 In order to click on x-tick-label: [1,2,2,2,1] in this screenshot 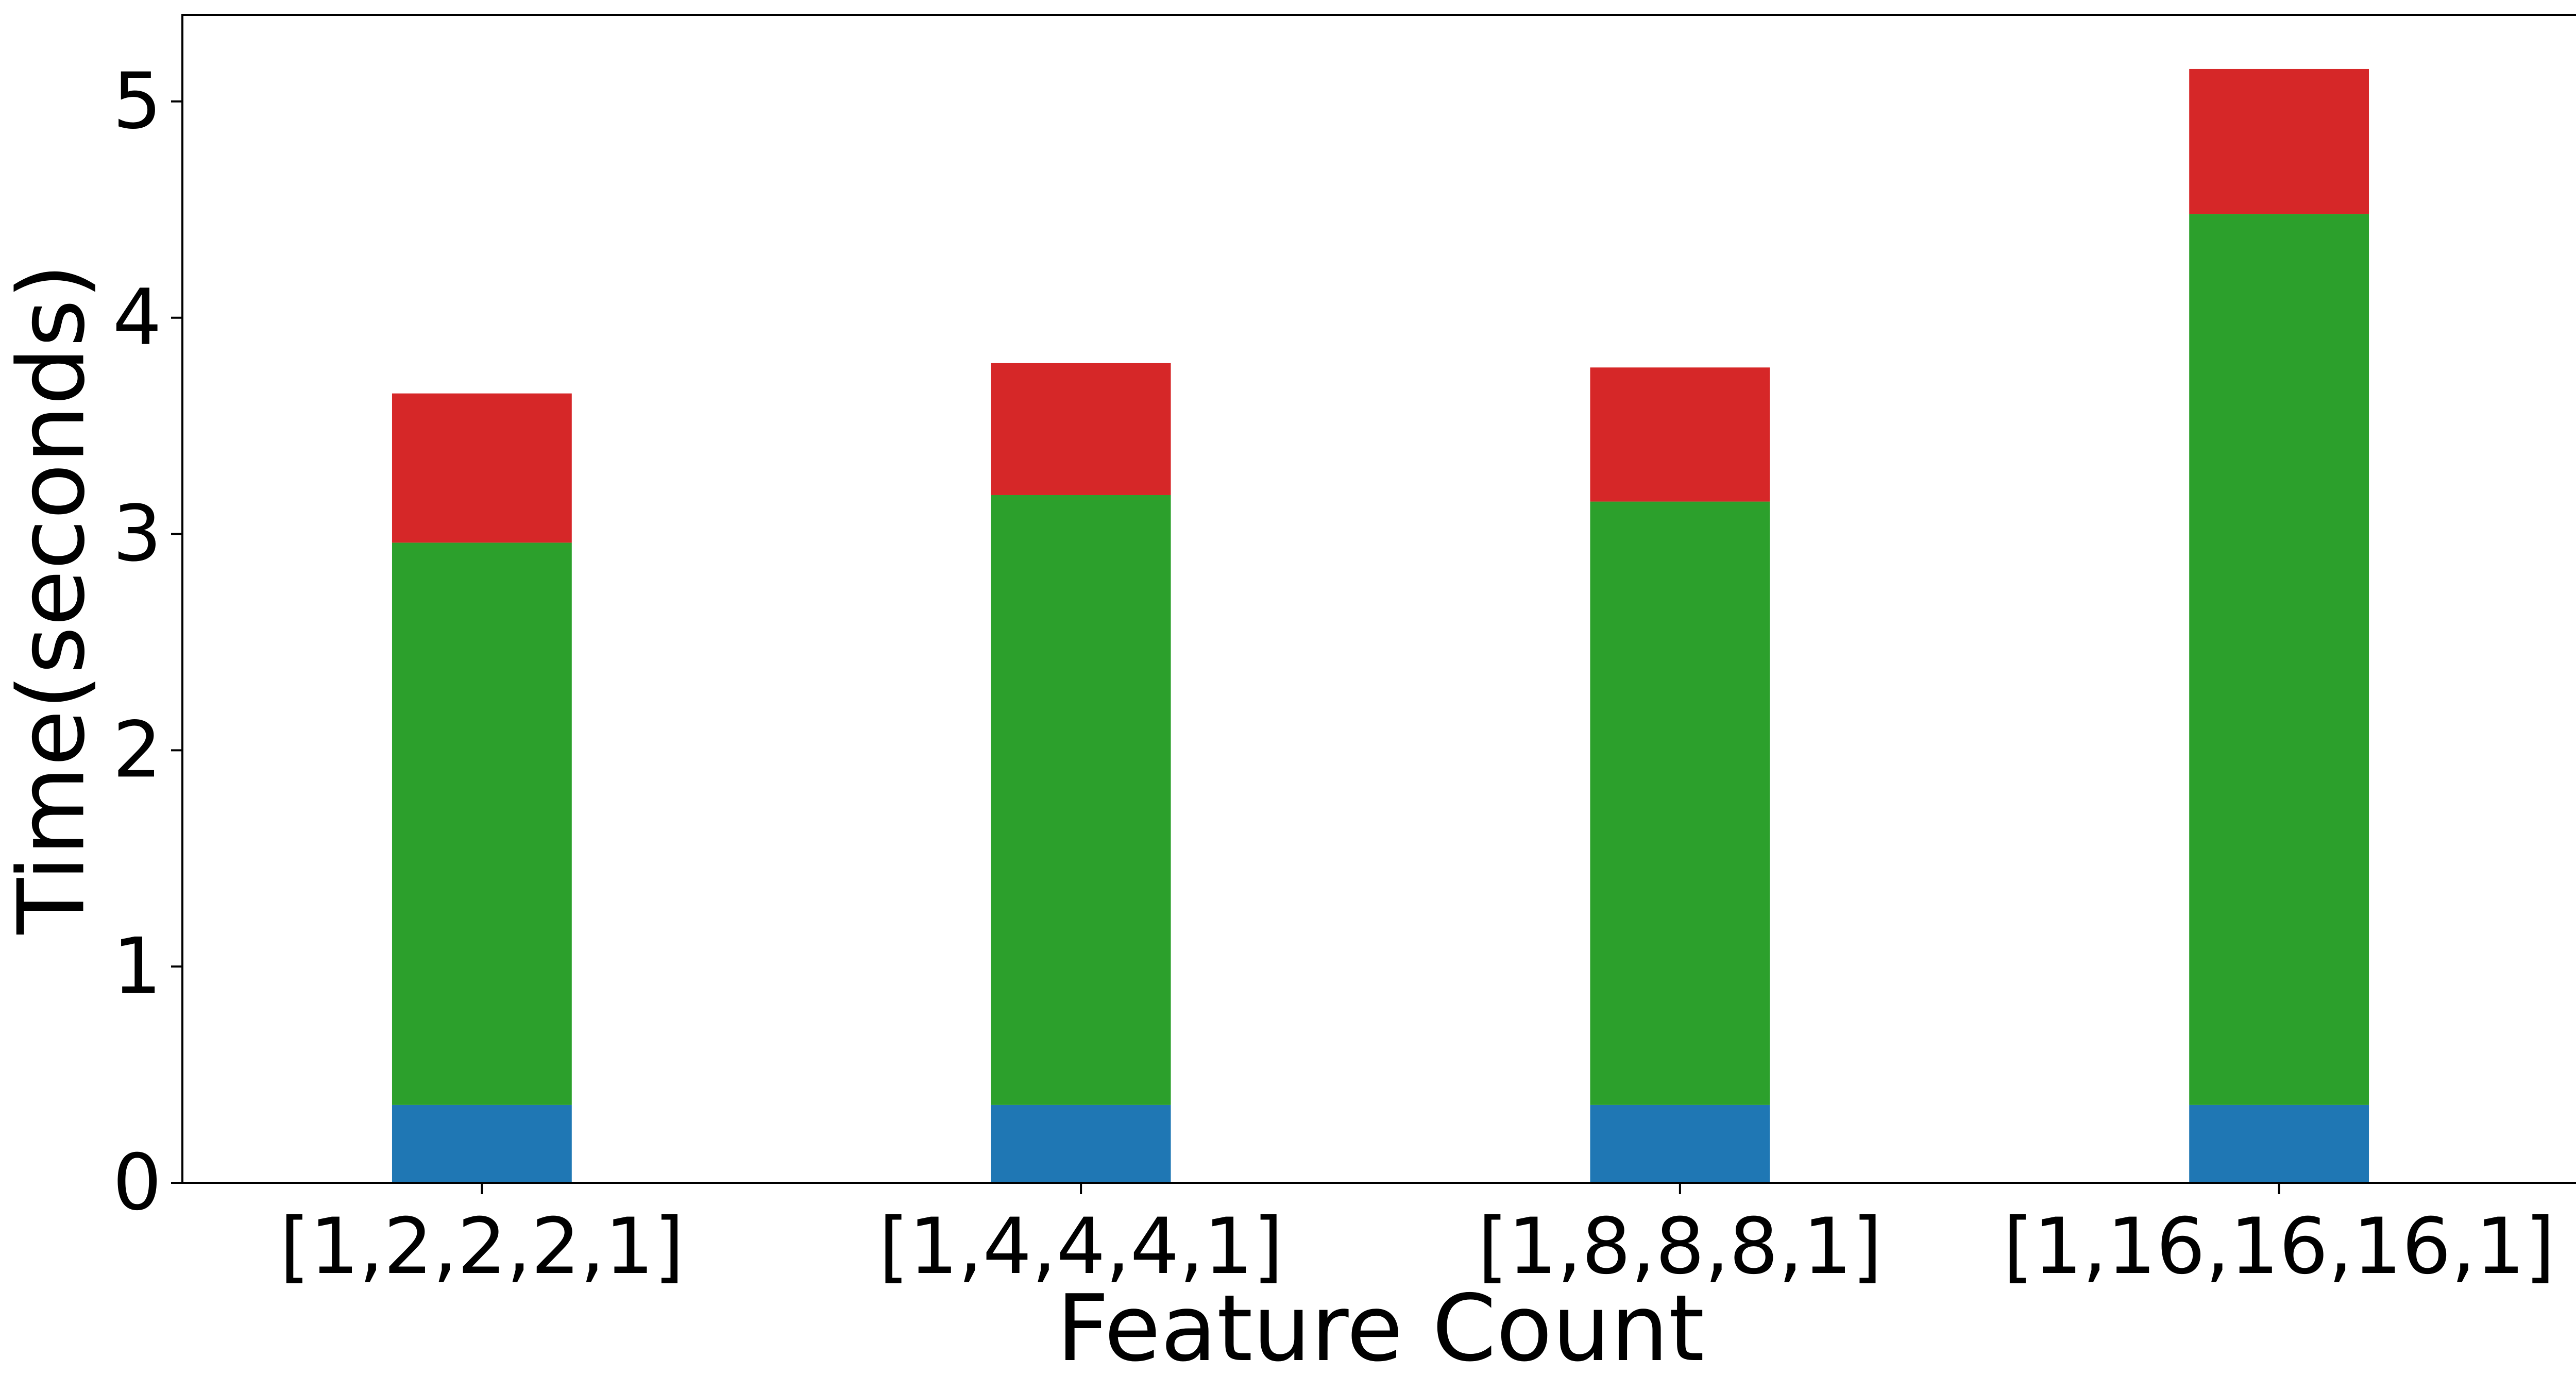, I will do `click(482, 1247)`.